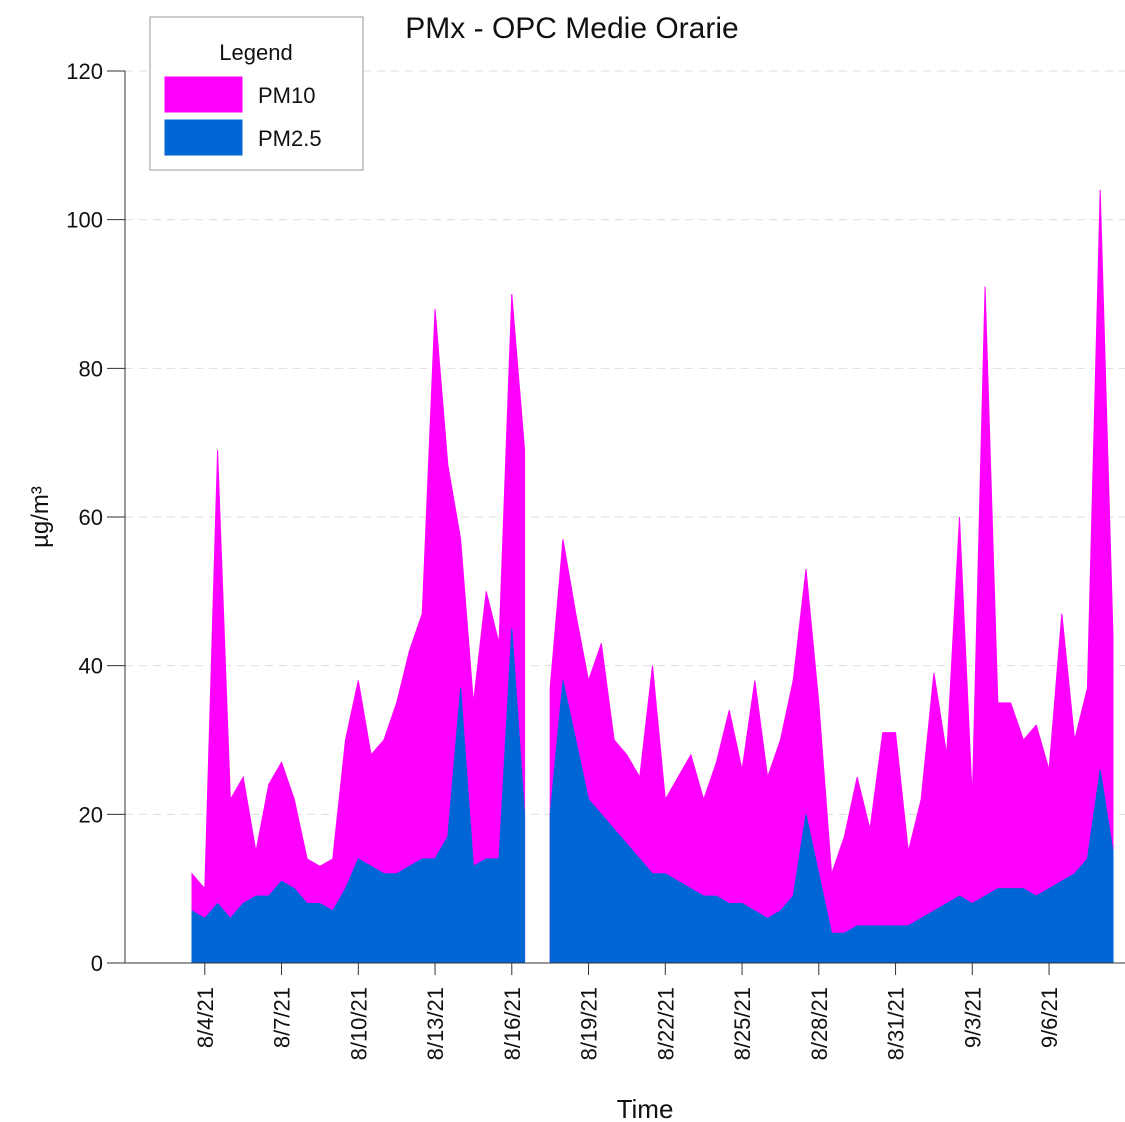 The image size is (1125, 1122). Describe the element at coordinates (589, 1023) in the screenshot. I see `x-tick-label: 8/19/21` at that location.